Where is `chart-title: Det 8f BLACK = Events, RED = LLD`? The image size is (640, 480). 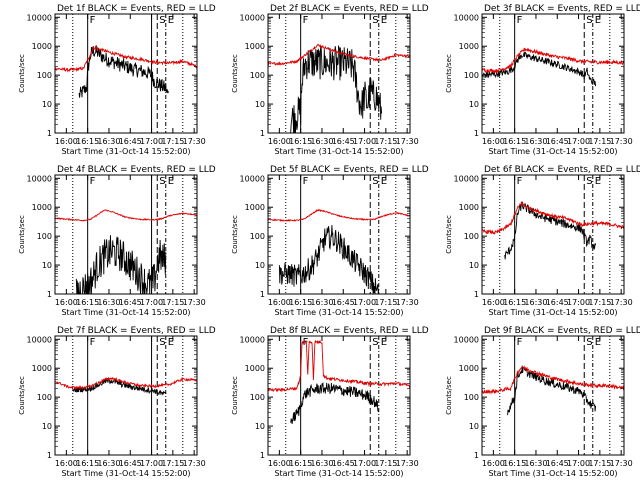 chart-title: Det 8f BLACK = Events, RED = LLD is located at coordinates (349, 331).